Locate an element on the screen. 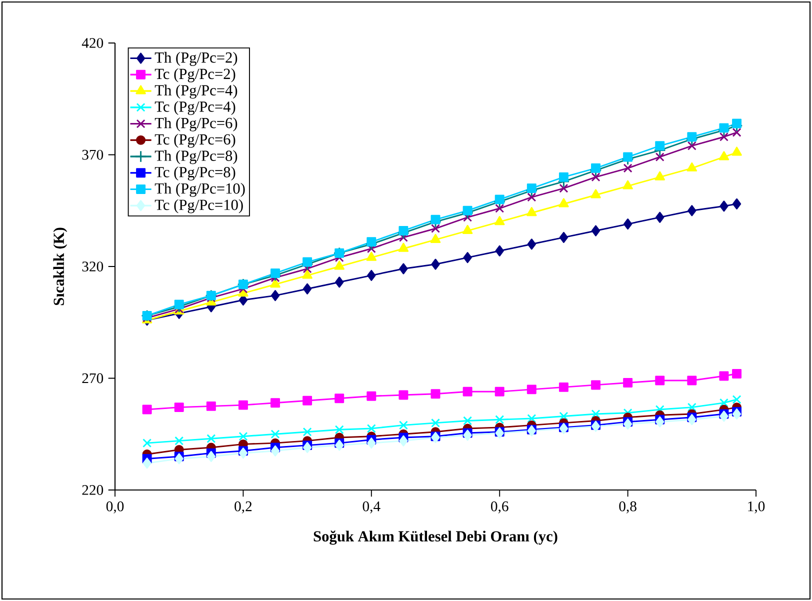 The height and width of the screenshot is (601, 812). legend-label: Th (Pg/Pc=6) is located at coordinates (196, 124).